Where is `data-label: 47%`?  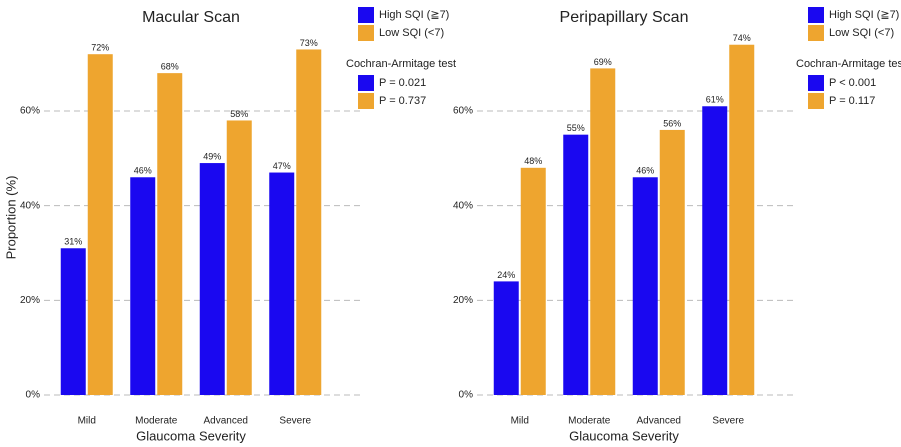
data-label: 47% is located at coordinates (282, 166).